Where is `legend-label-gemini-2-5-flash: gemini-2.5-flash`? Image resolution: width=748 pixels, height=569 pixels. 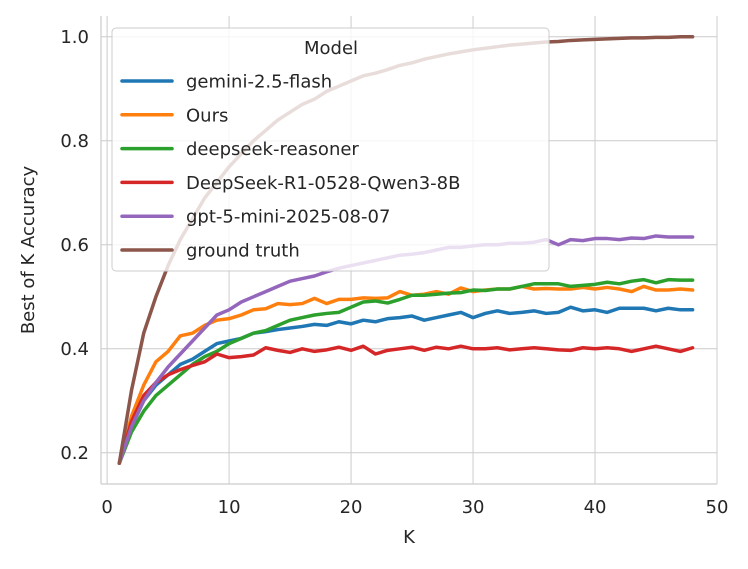 legend-label-gemini-2-5-flash: gemini-2.5-flash is located at coordinates (259, 82).